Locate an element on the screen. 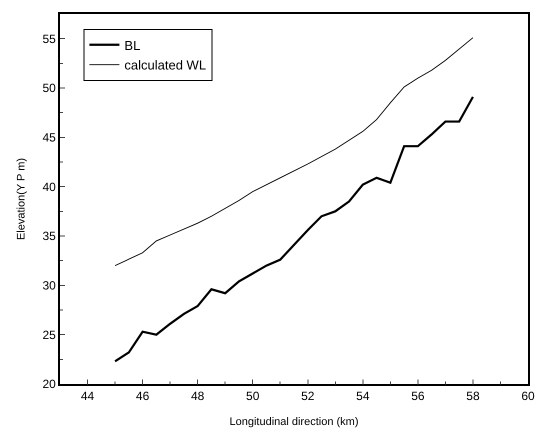 This screenshot has width=547, height=438. y-tick-label: 25 is located at coordinates (49, 335).